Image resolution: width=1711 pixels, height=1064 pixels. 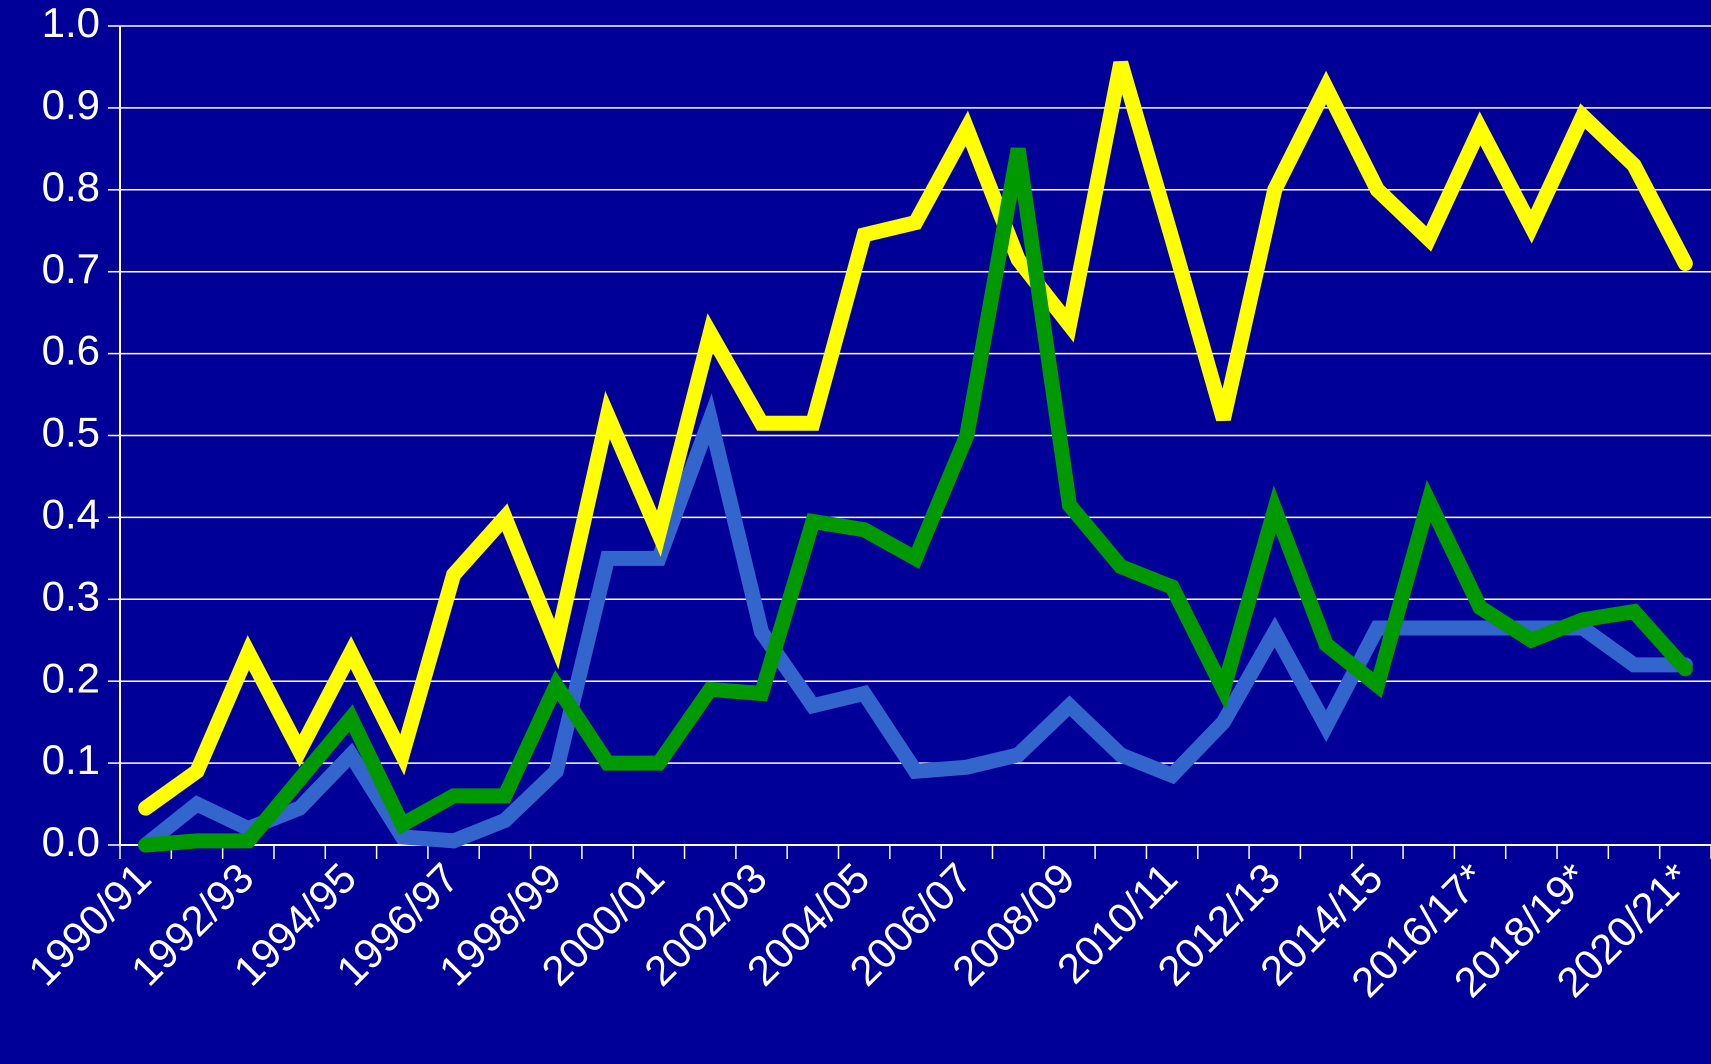 What do you see at coordinates (71, 513) in the screenshot?
I see `y-tick-label: 0.4` at bounding box center [71, 513].